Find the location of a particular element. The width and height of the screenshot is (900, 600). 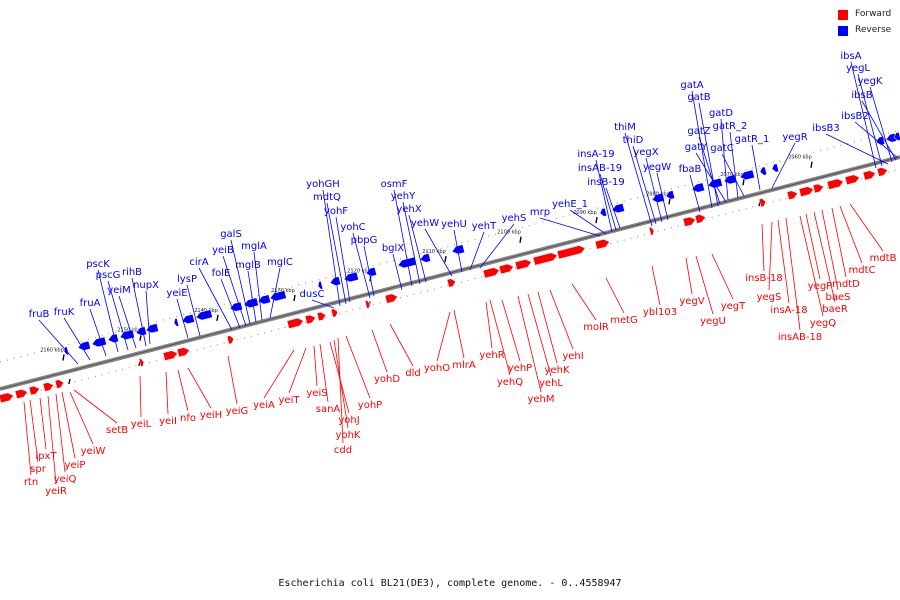

legend: Forward Reverse is located at coordinates (869, 25).